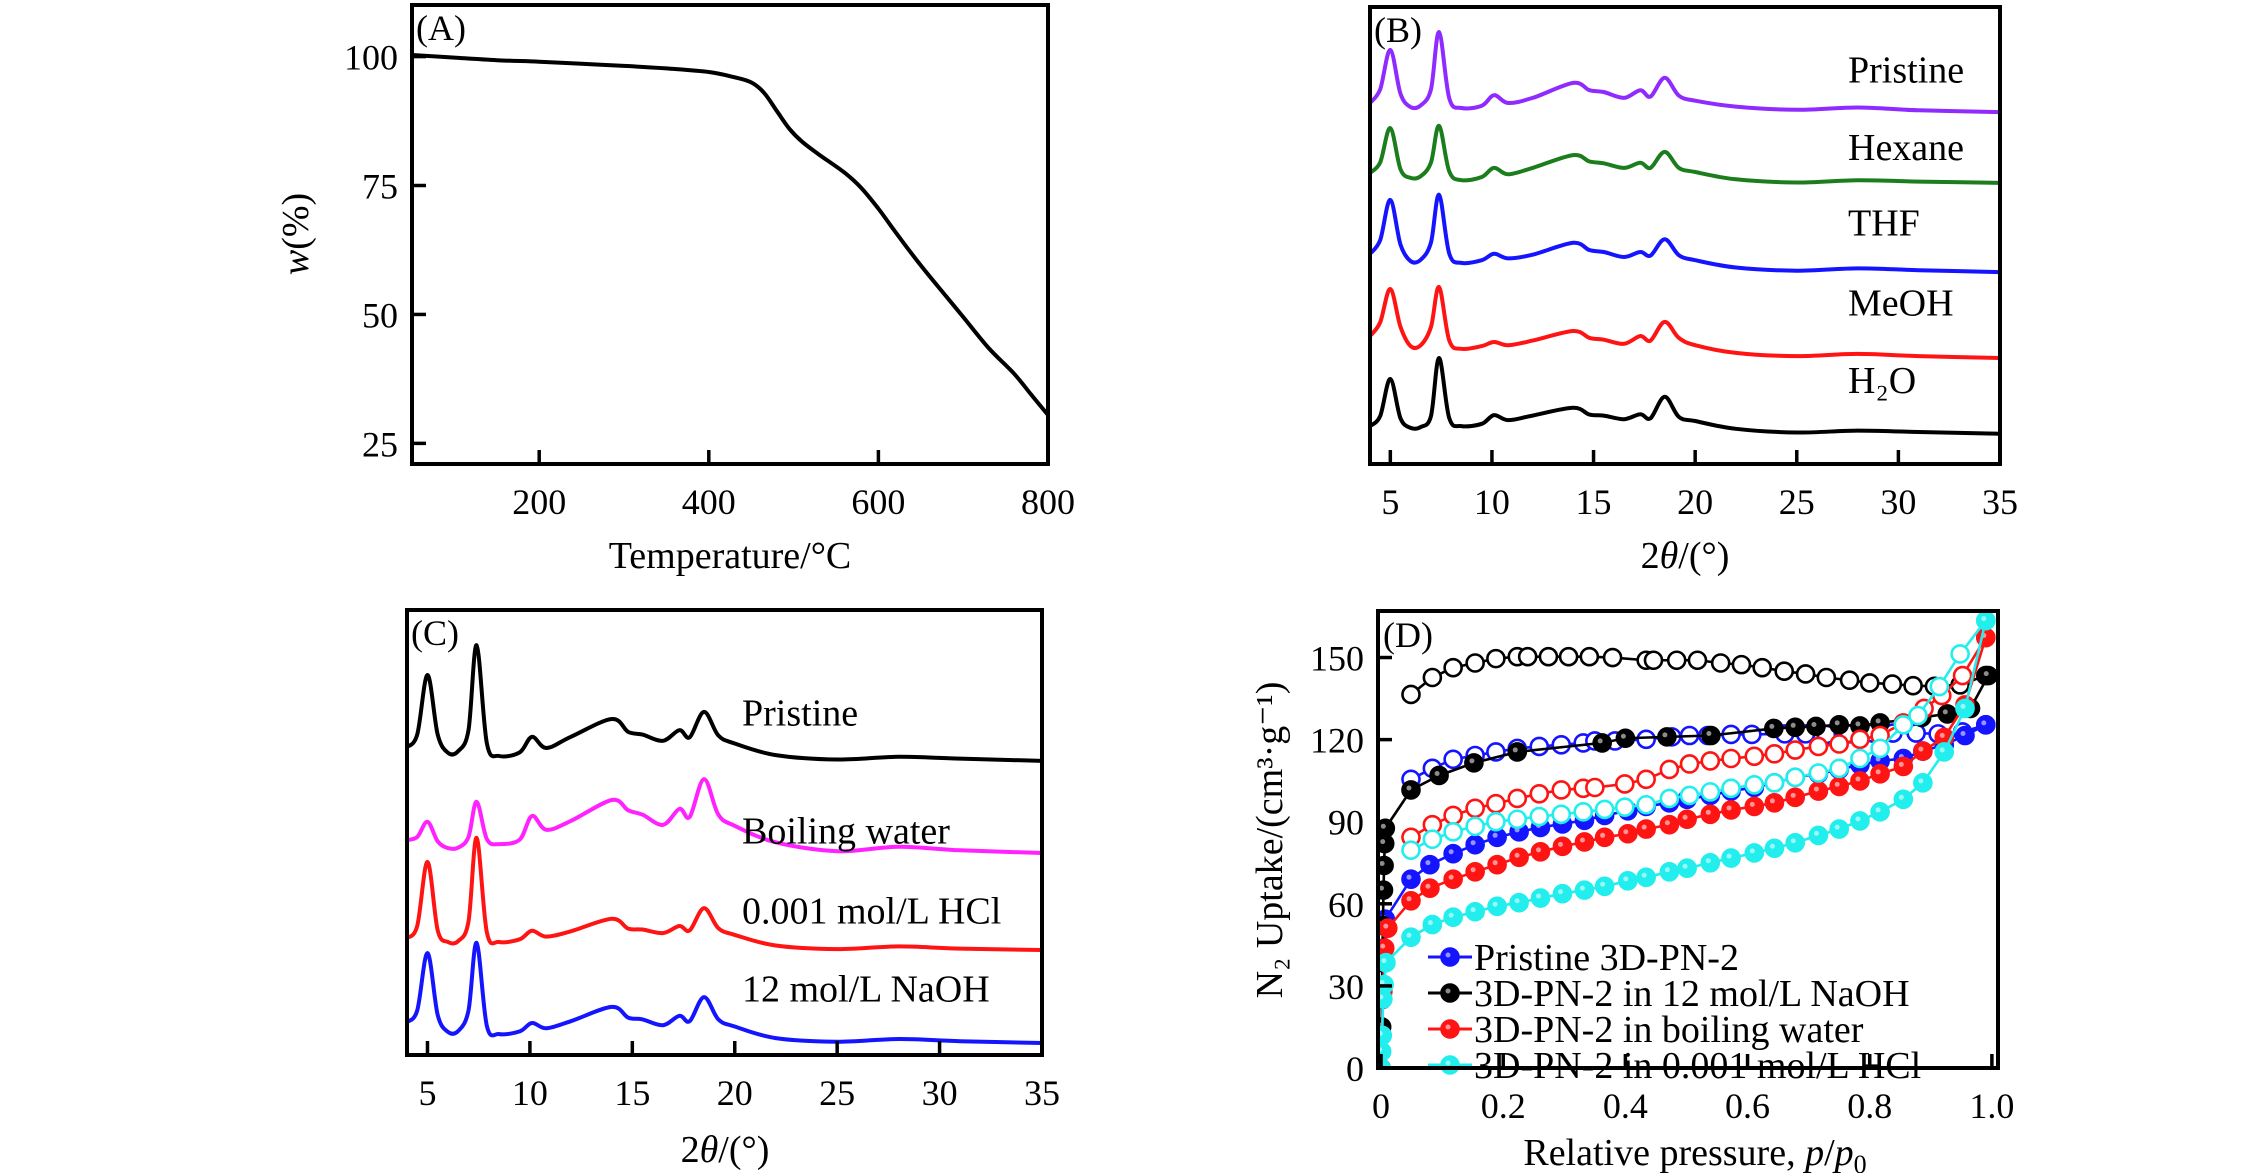  What do you see at coordinates (427, 1093) in the screenshot?
I see `panel-c-x-tick-label: 5` at bounding box center [427, 1093].